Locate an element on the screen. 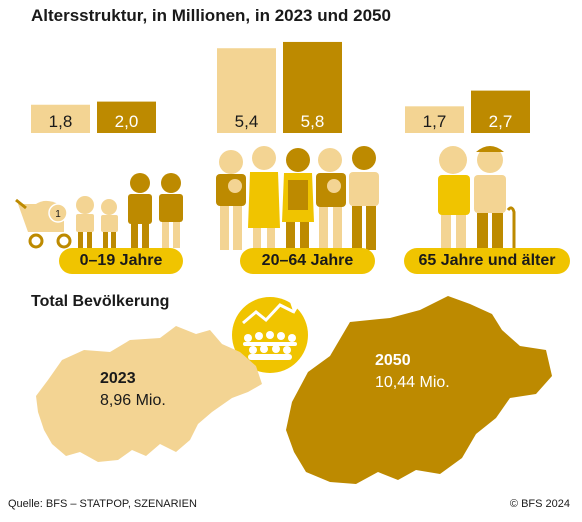 This screenshot has height=522, width=582. year-2023-label: 2023 is located at coordinates (118, 378).